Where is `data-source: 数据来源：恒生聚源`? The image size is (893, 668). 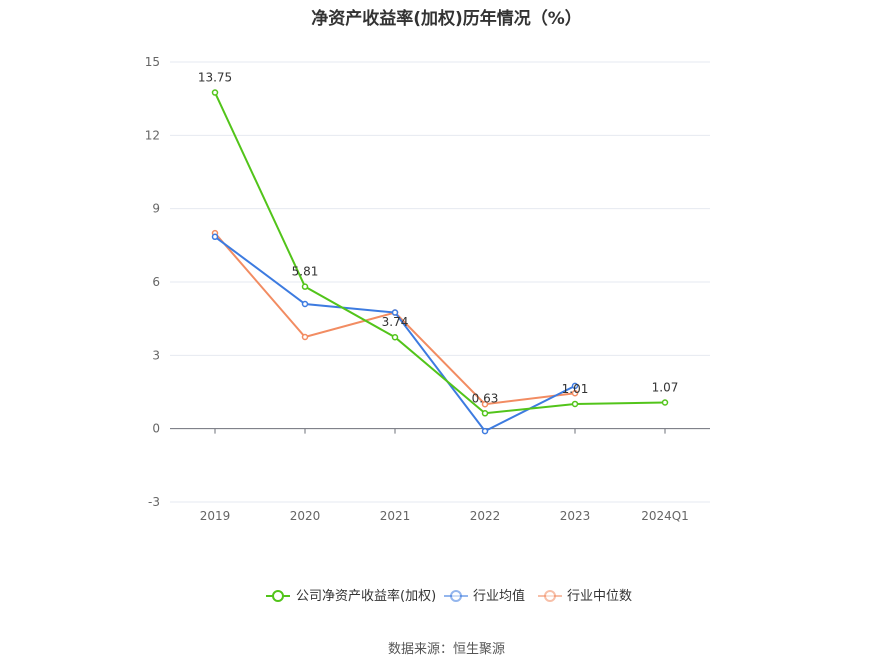 data-source: 数据来源：恒生聚源 is located at coordinates (446, 649).